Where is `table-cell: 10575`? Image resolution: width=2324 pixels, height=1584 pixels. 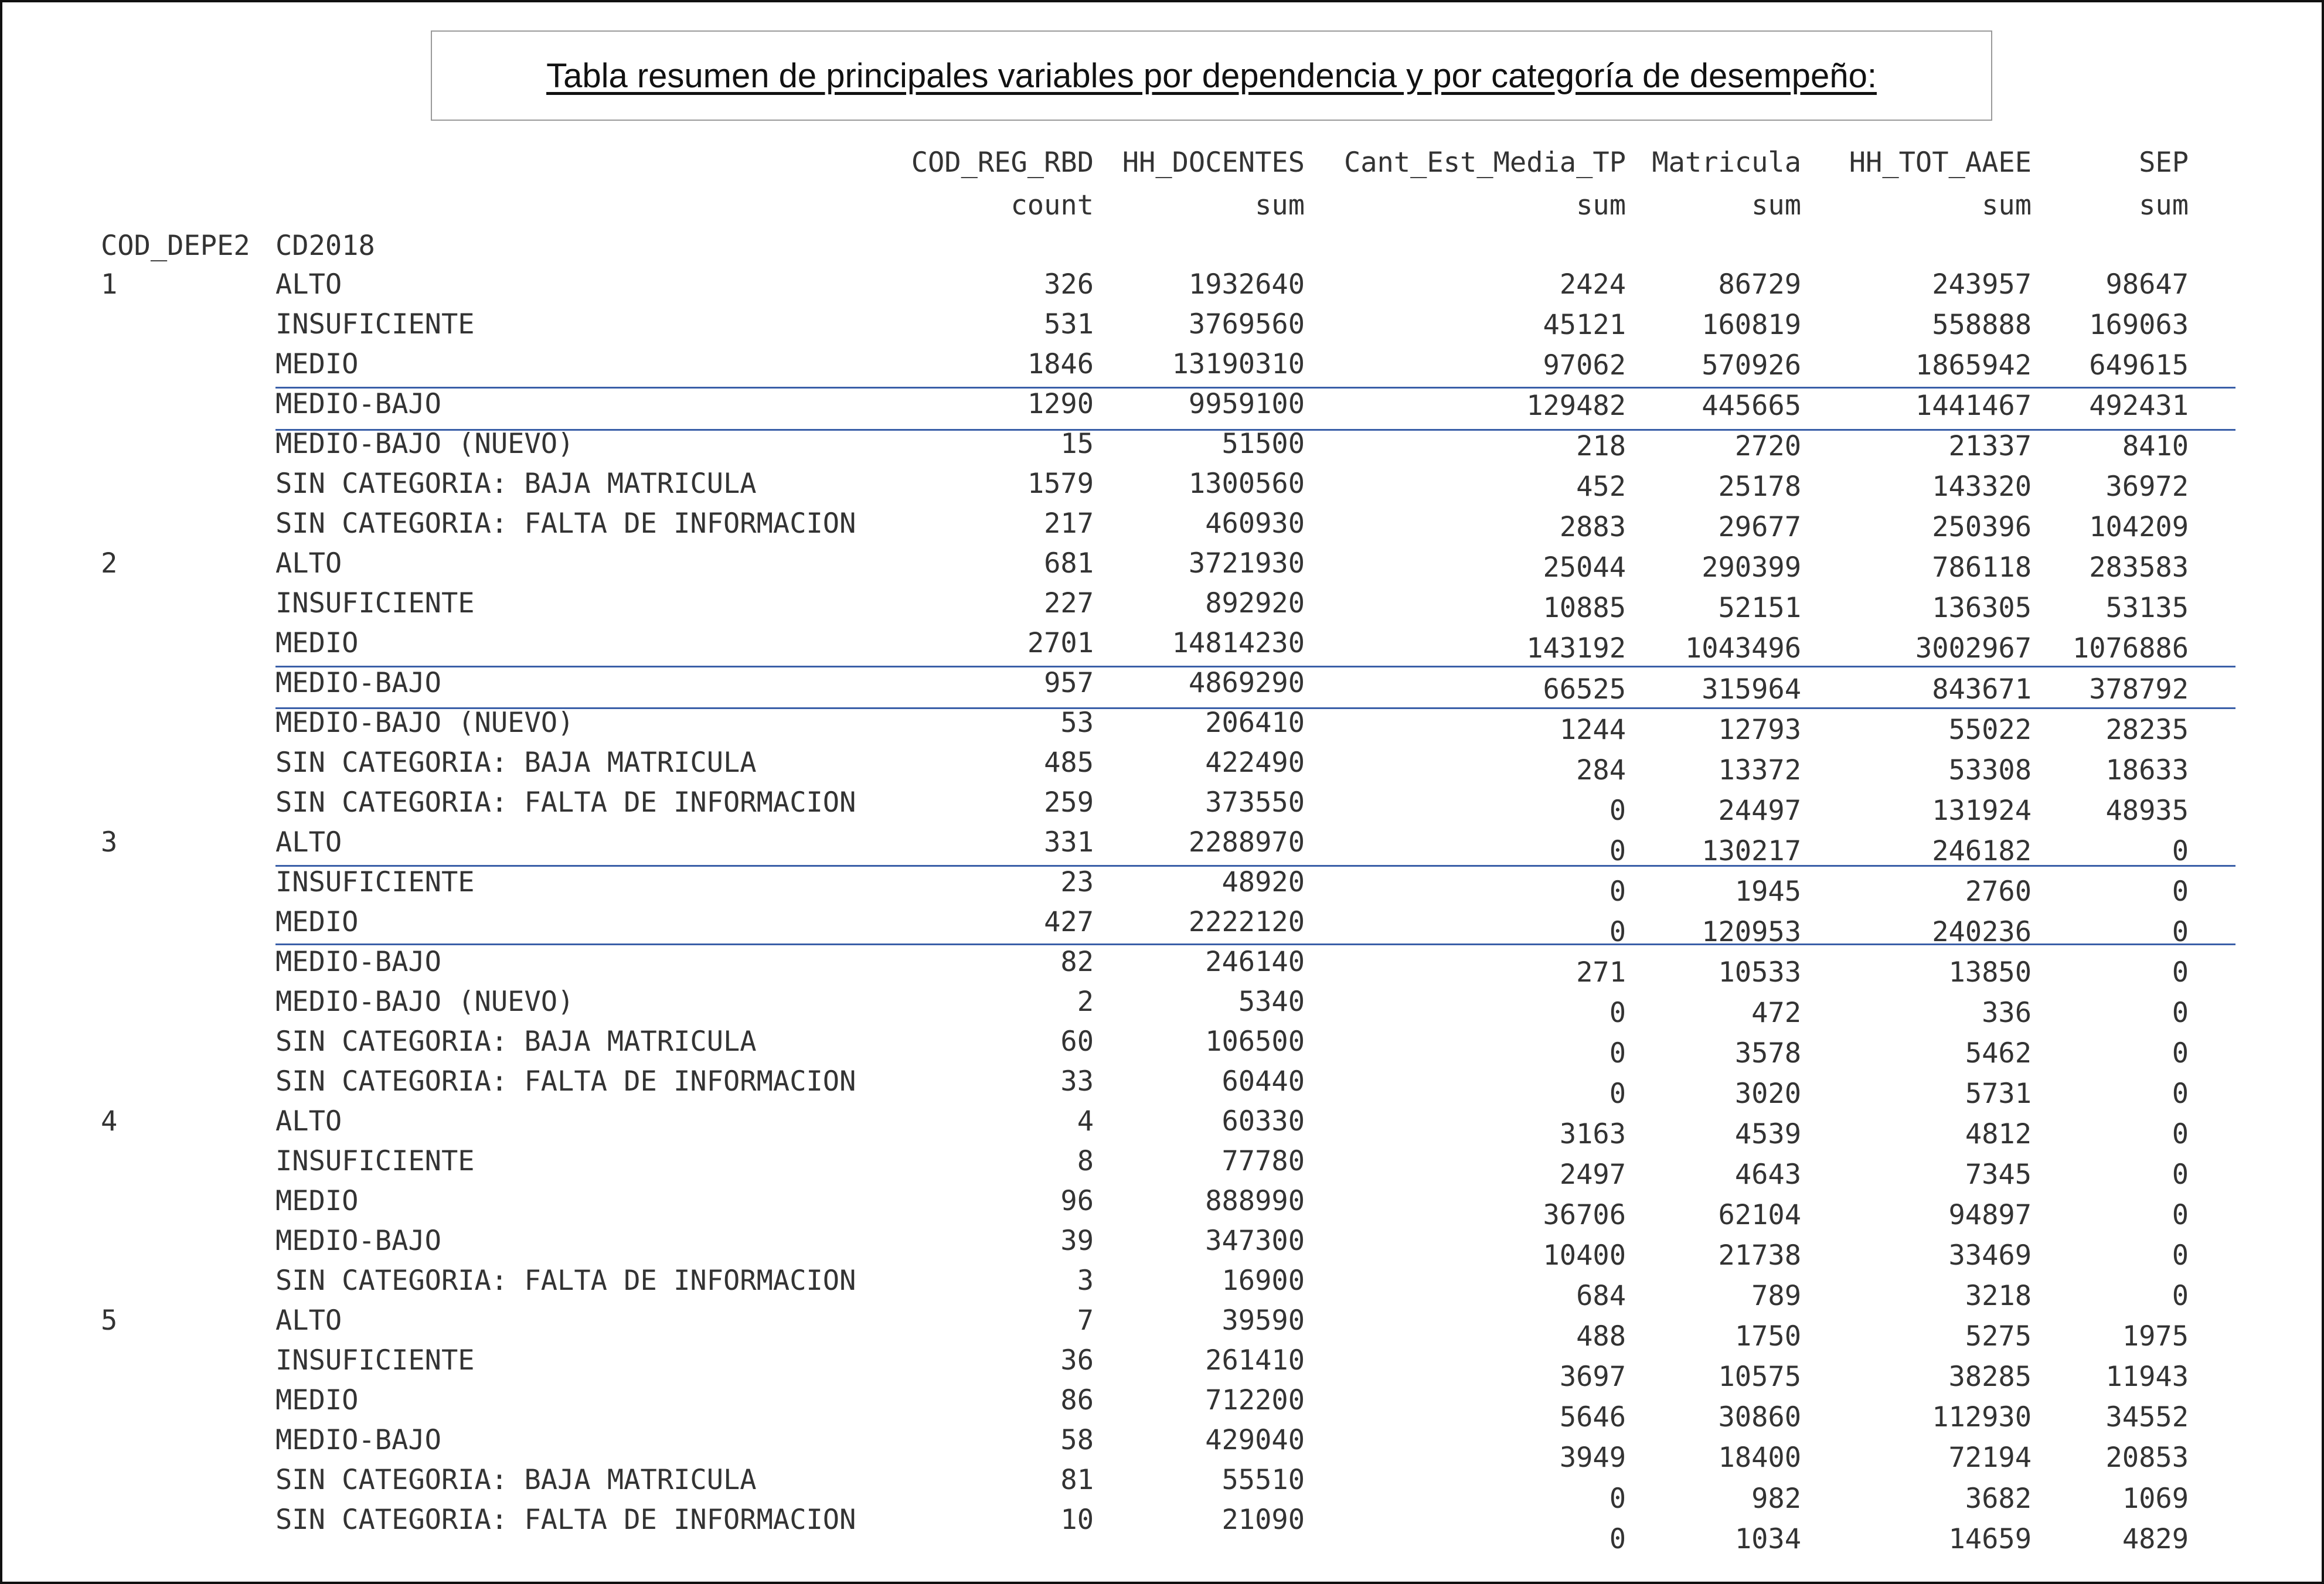 table-cell: 10575 is located at coordinates (1759, 1378).